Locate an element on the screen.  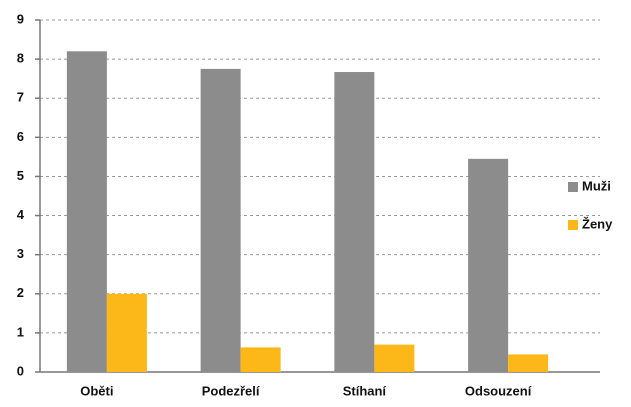
legend-label: Ženy is located at coordinates (597, 223).